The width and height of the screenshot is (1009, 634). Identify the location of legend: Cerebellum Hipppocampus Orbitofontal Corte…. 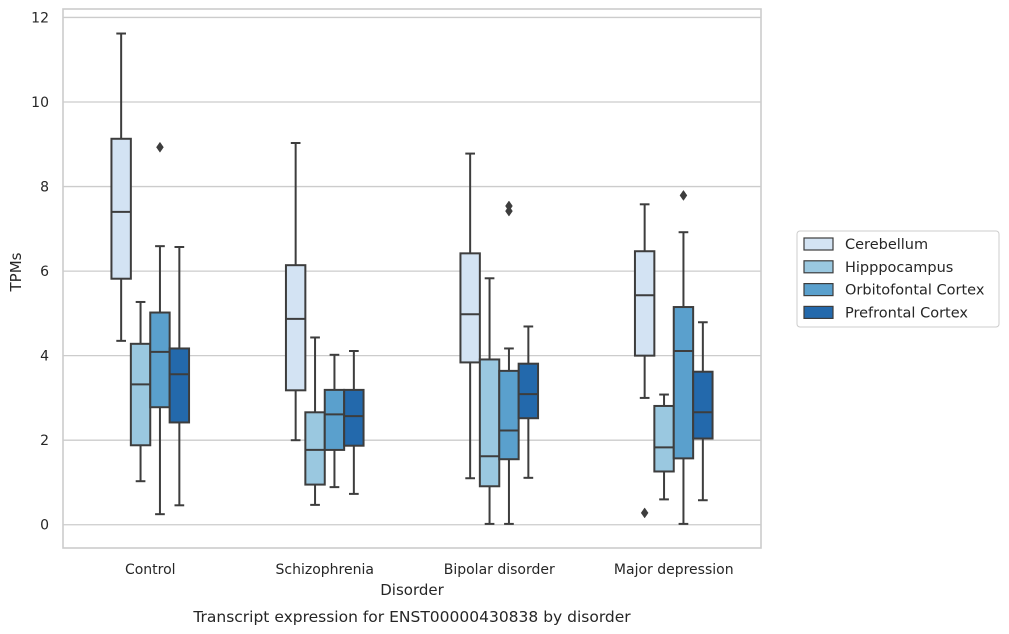
(898, 279).